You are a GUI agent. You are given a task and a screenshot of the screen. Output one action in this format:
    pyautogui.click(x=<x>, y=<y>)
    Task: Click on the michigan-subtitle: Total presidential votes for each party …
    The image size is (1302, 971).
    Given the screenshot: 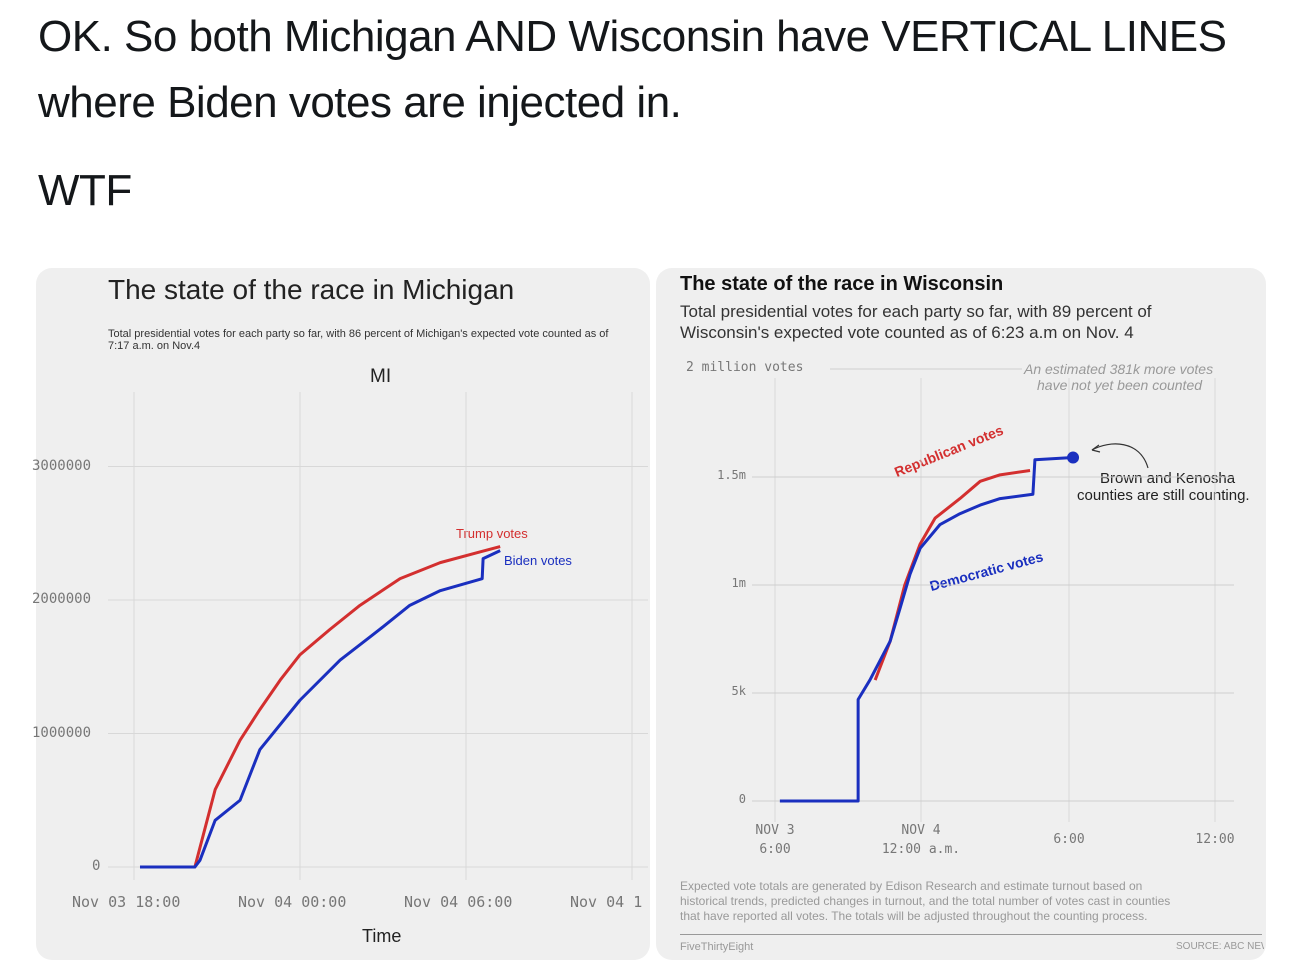 What is the action you would take?
    pyautogui.click(x=358, y=340)
    